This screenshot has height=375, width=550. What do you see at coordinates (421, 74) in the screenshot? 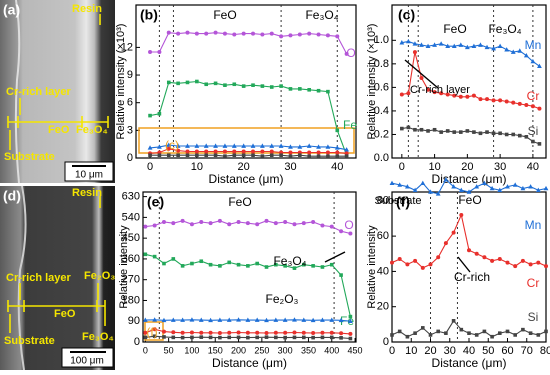
I see `annotation-arrow` at bounding box center [421, 74].